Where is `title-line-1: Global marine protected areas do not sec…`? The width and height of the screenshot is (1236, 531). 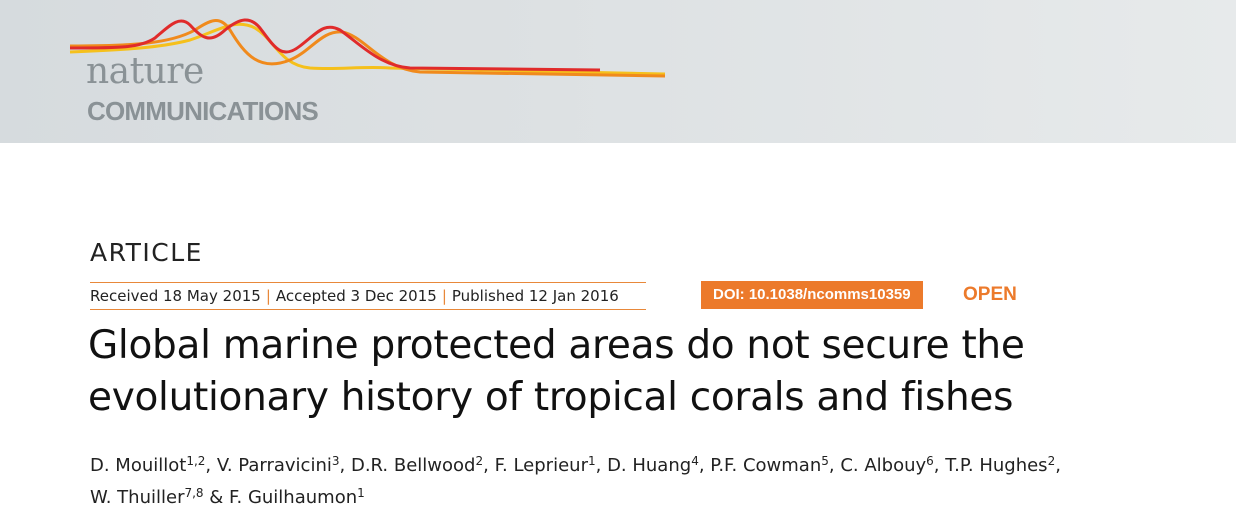
title-line-1: Global marine protected areas do not sec… is located at coordinates (556, 345).